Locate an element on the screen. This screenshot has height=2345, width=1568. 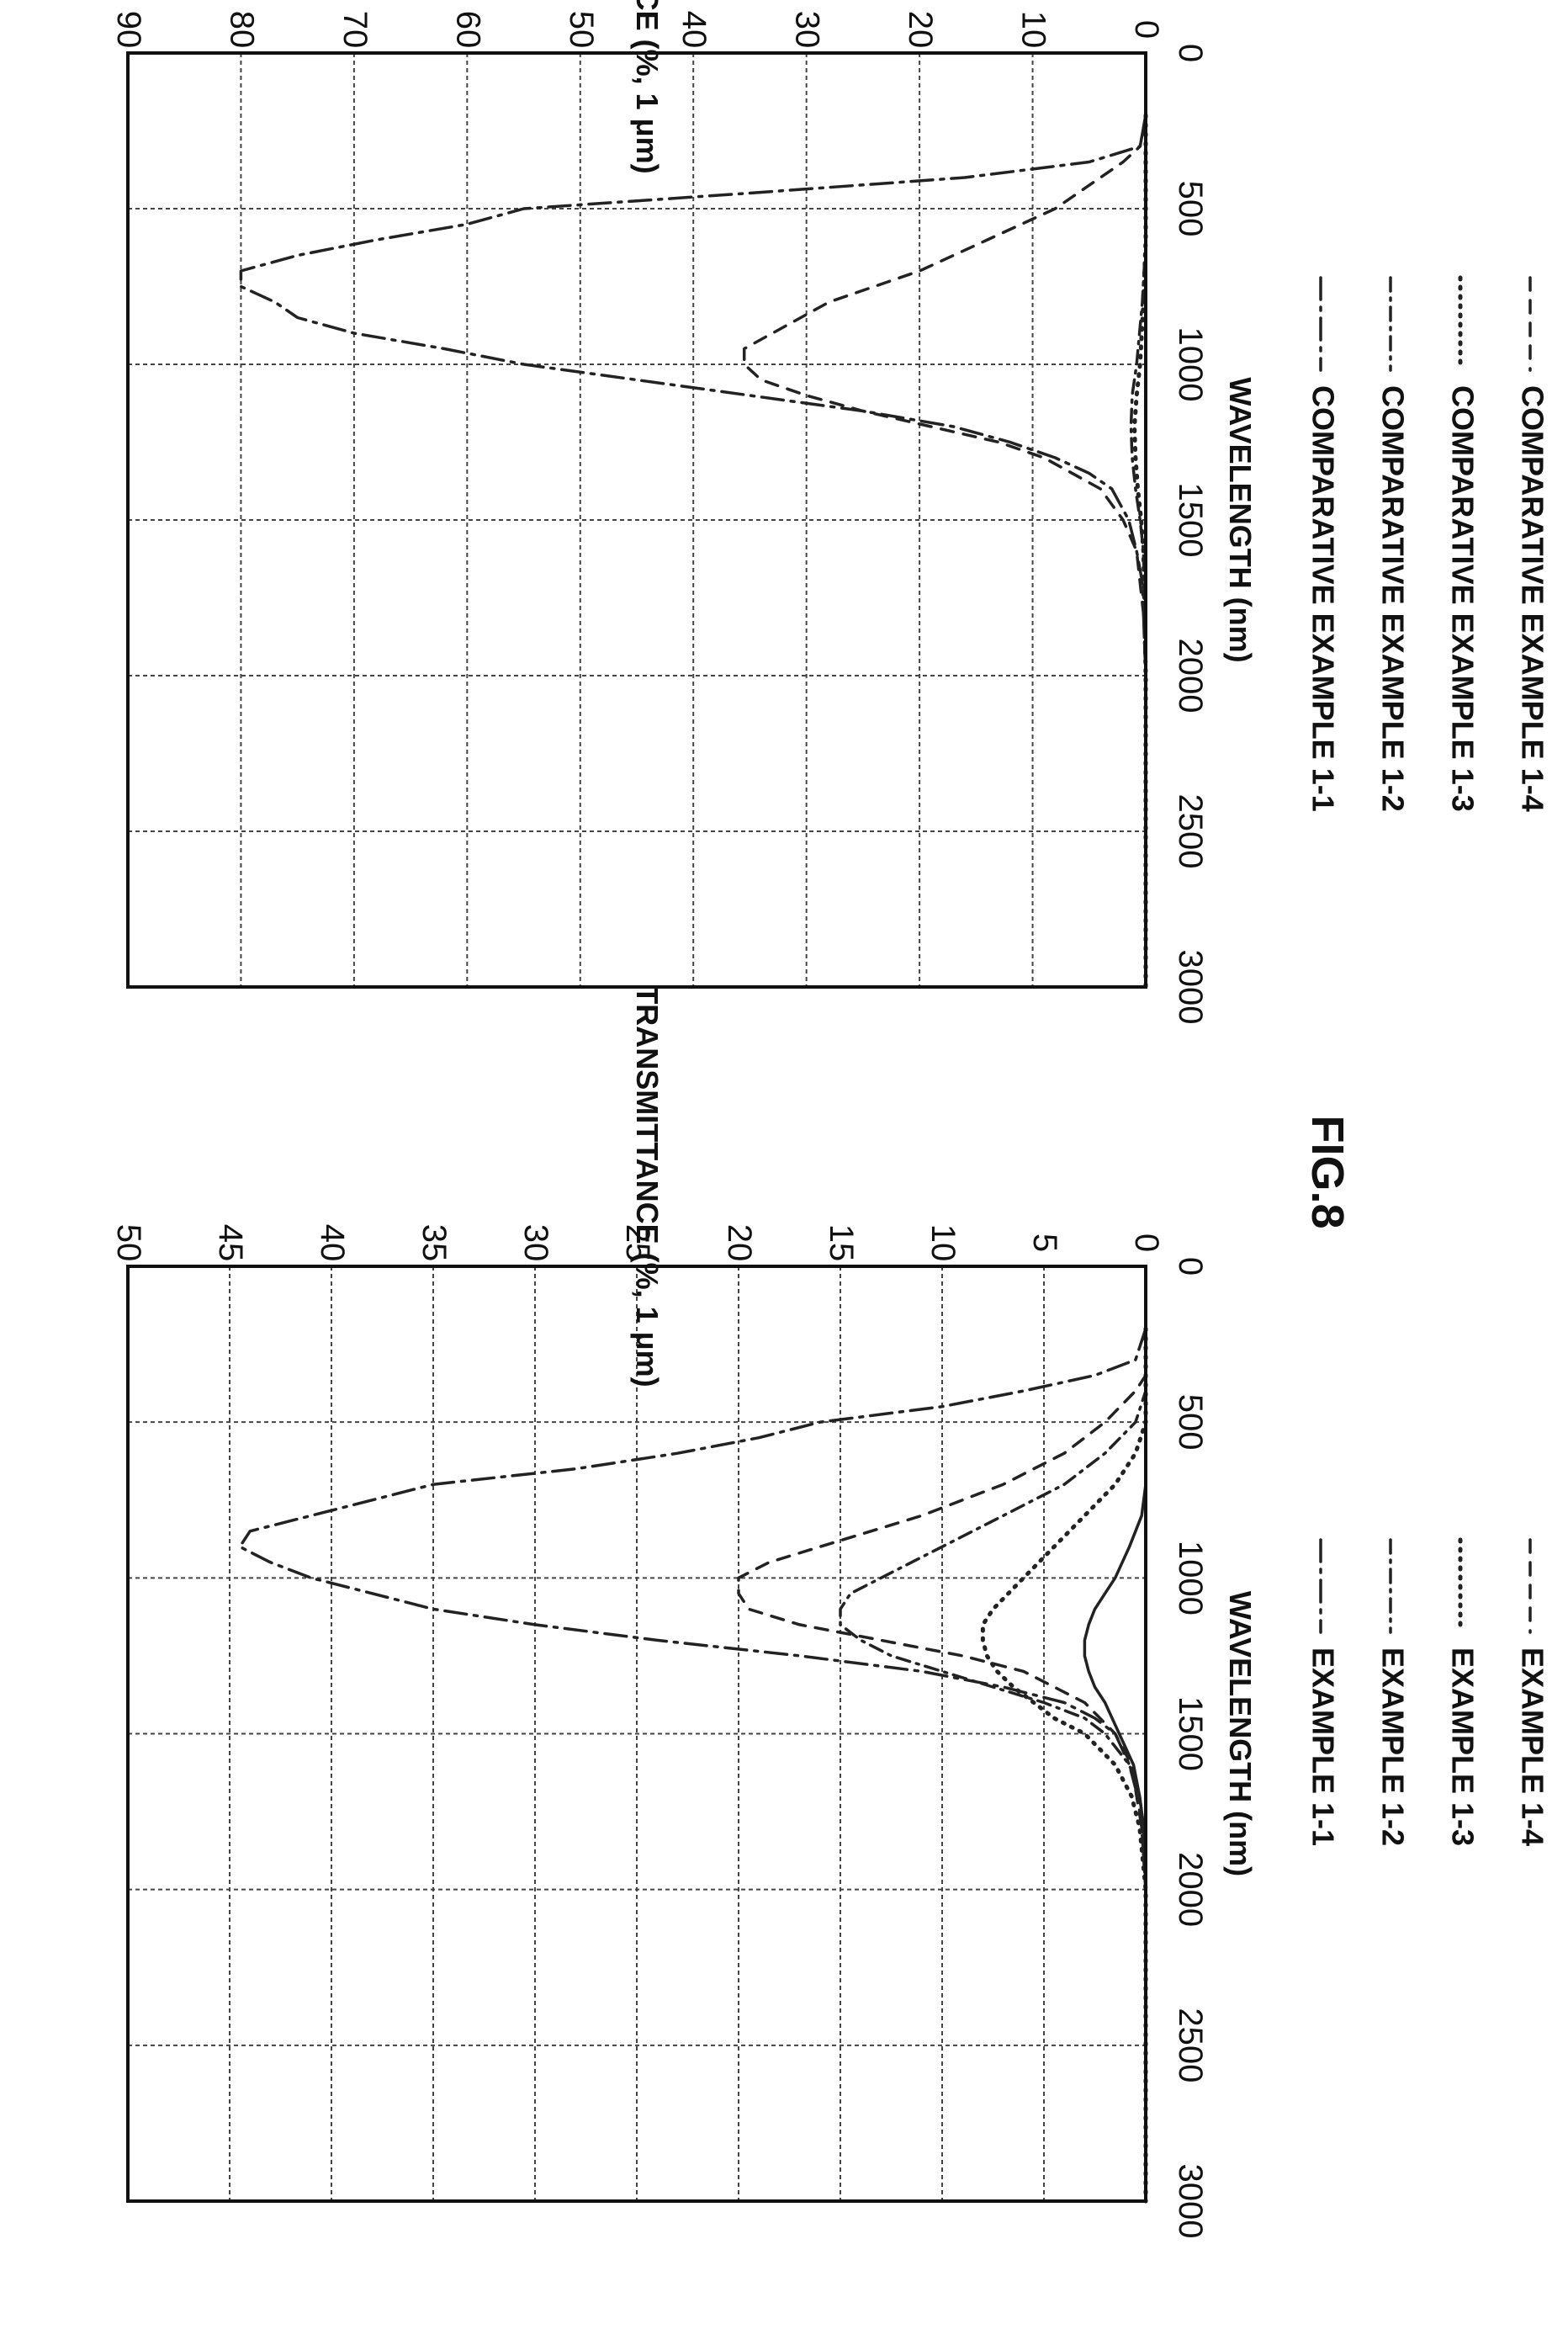
y-tick-label: 90 is located at coordinates (128, 30).